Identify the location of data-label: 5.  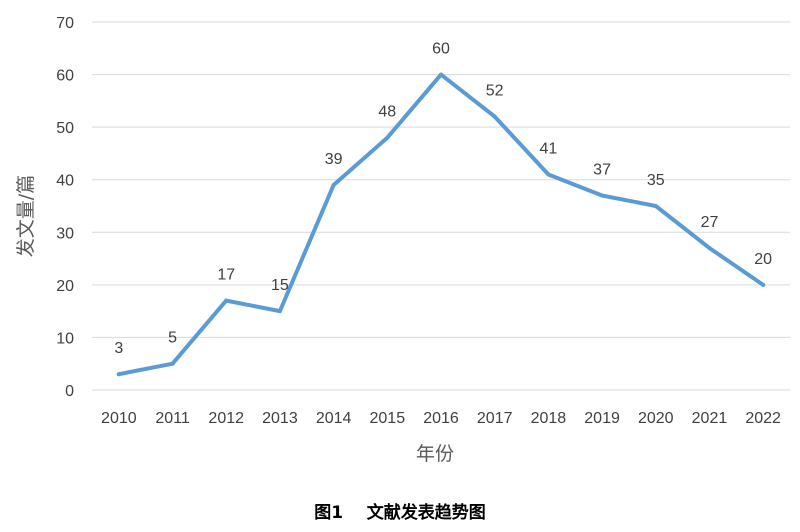
(172, 338).